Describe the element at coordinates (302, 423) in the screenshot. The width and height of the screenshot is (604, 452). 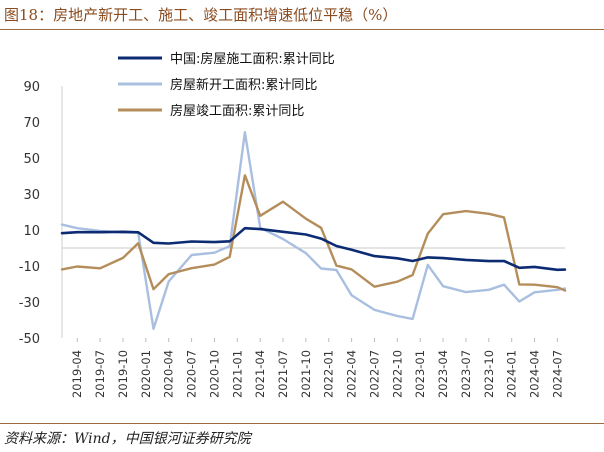
I see `footer-divider` at that location.